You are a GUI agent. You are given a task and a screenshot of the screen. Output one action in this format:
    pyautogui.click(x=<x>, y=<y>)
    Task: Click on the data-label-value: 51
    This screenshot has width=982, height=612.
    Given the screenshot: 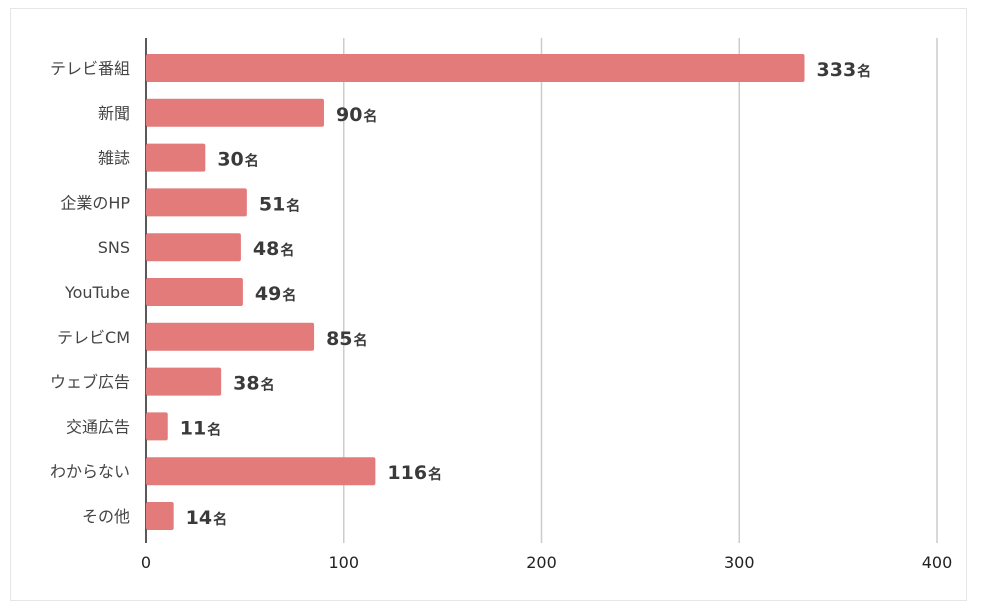 What is the action you would take?
    pyautogui.click(x=272, y=204)
    